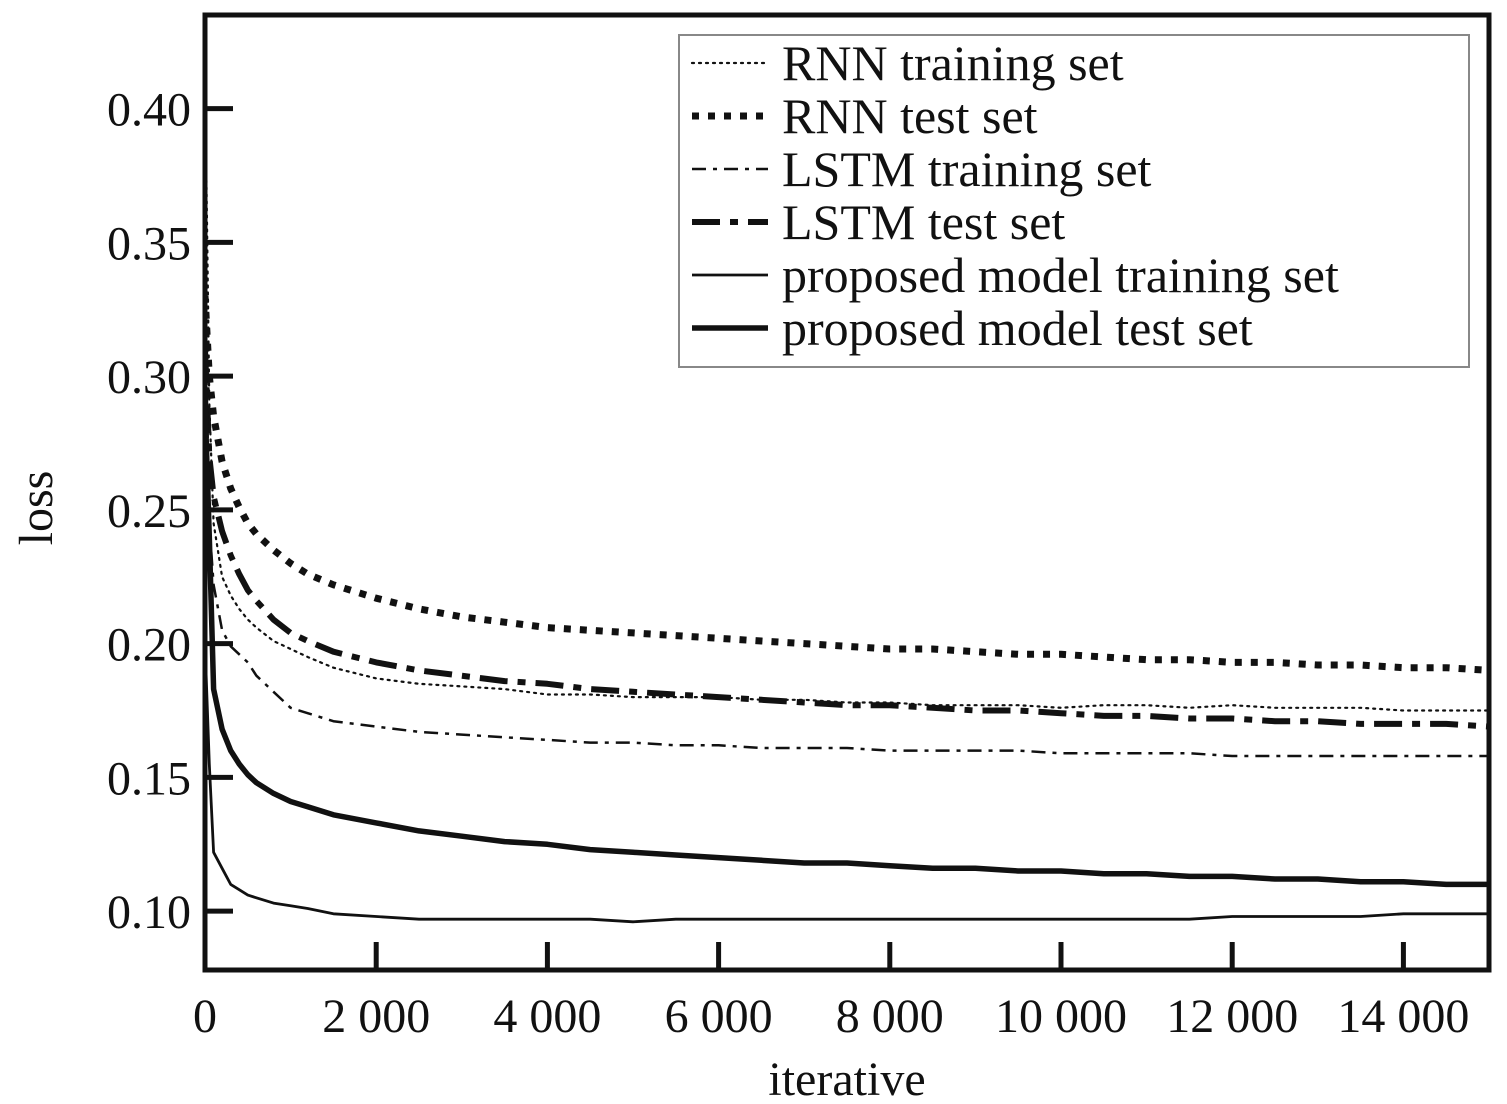  I want to click on legend-label-3: LSTM training set, so click(967, 169).